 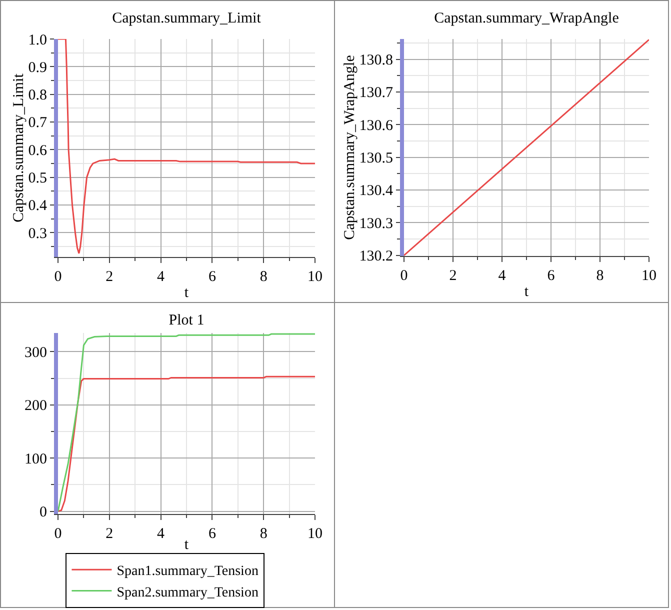 What do you see at coordinates (350, 147) in the screenshot?
I see `y-axis-title: Capstan.summary_WrapAngle` at bounding box center [350, 147].